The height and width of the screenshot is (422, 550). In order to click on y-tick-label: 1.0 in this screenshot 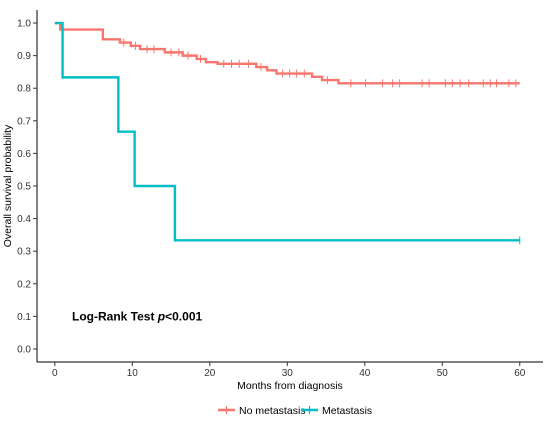, I will do `click(24, 24)`.